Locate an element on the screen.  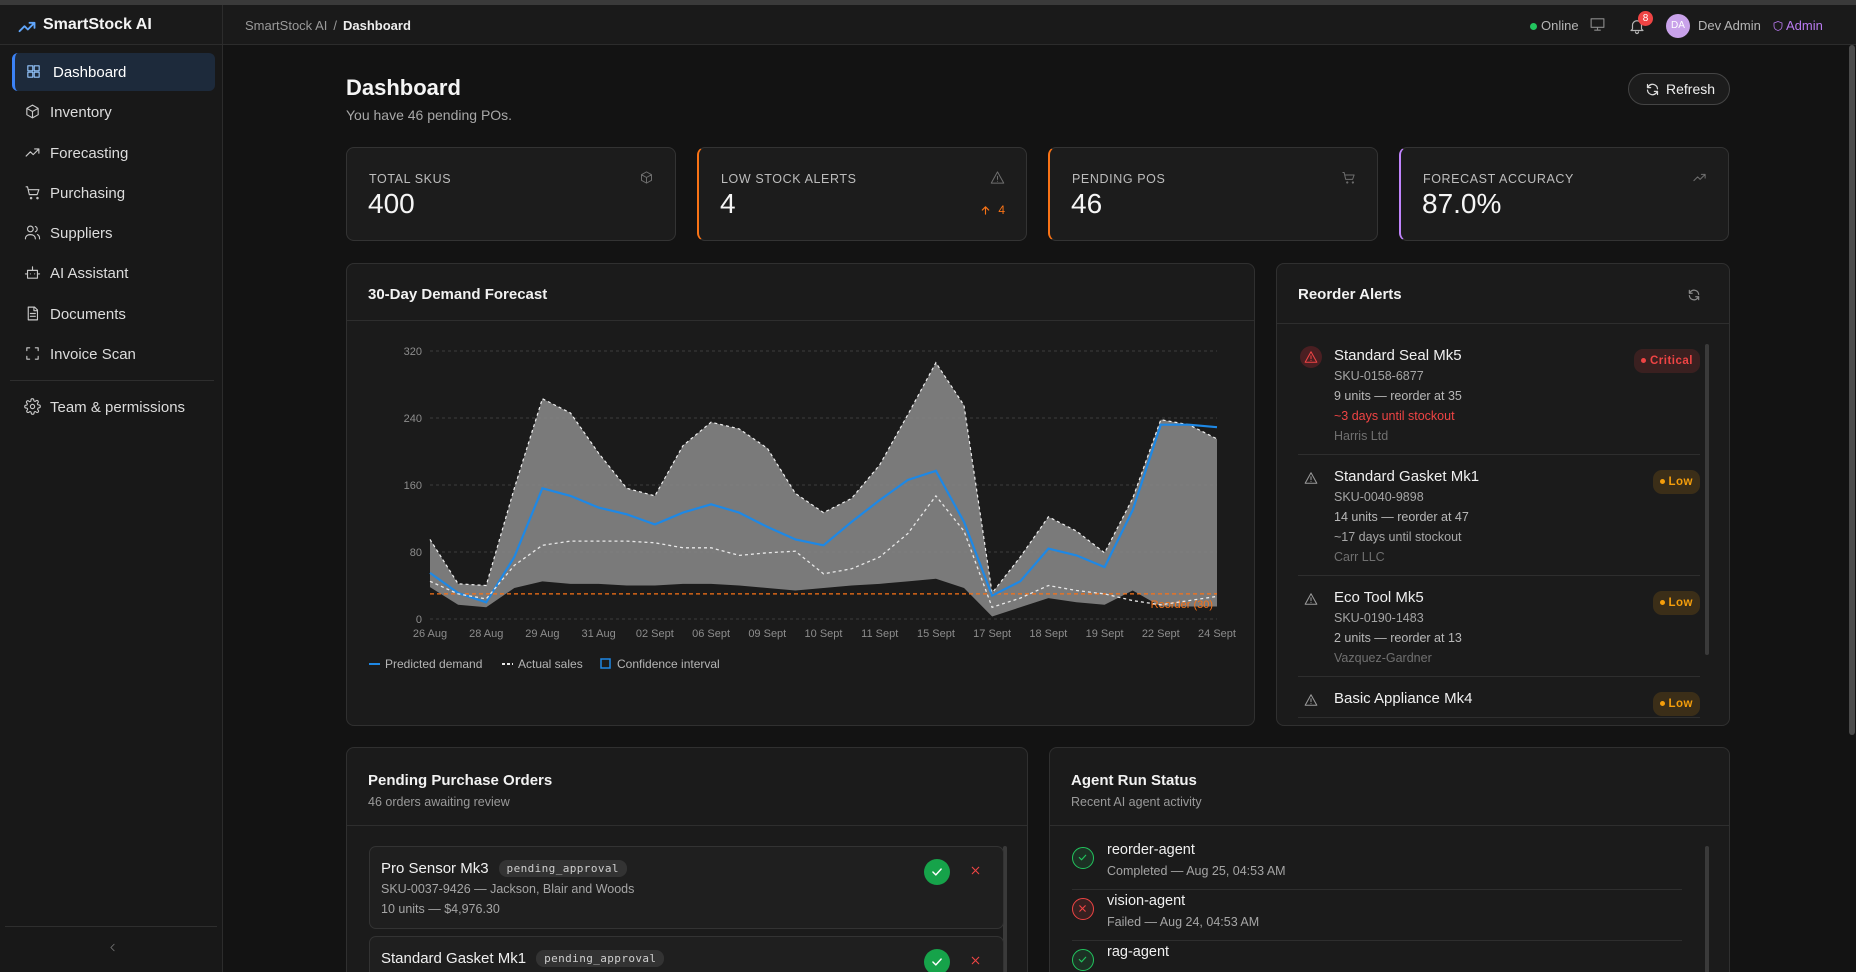
nav-item: Documents is located at coordinates (113, 314).